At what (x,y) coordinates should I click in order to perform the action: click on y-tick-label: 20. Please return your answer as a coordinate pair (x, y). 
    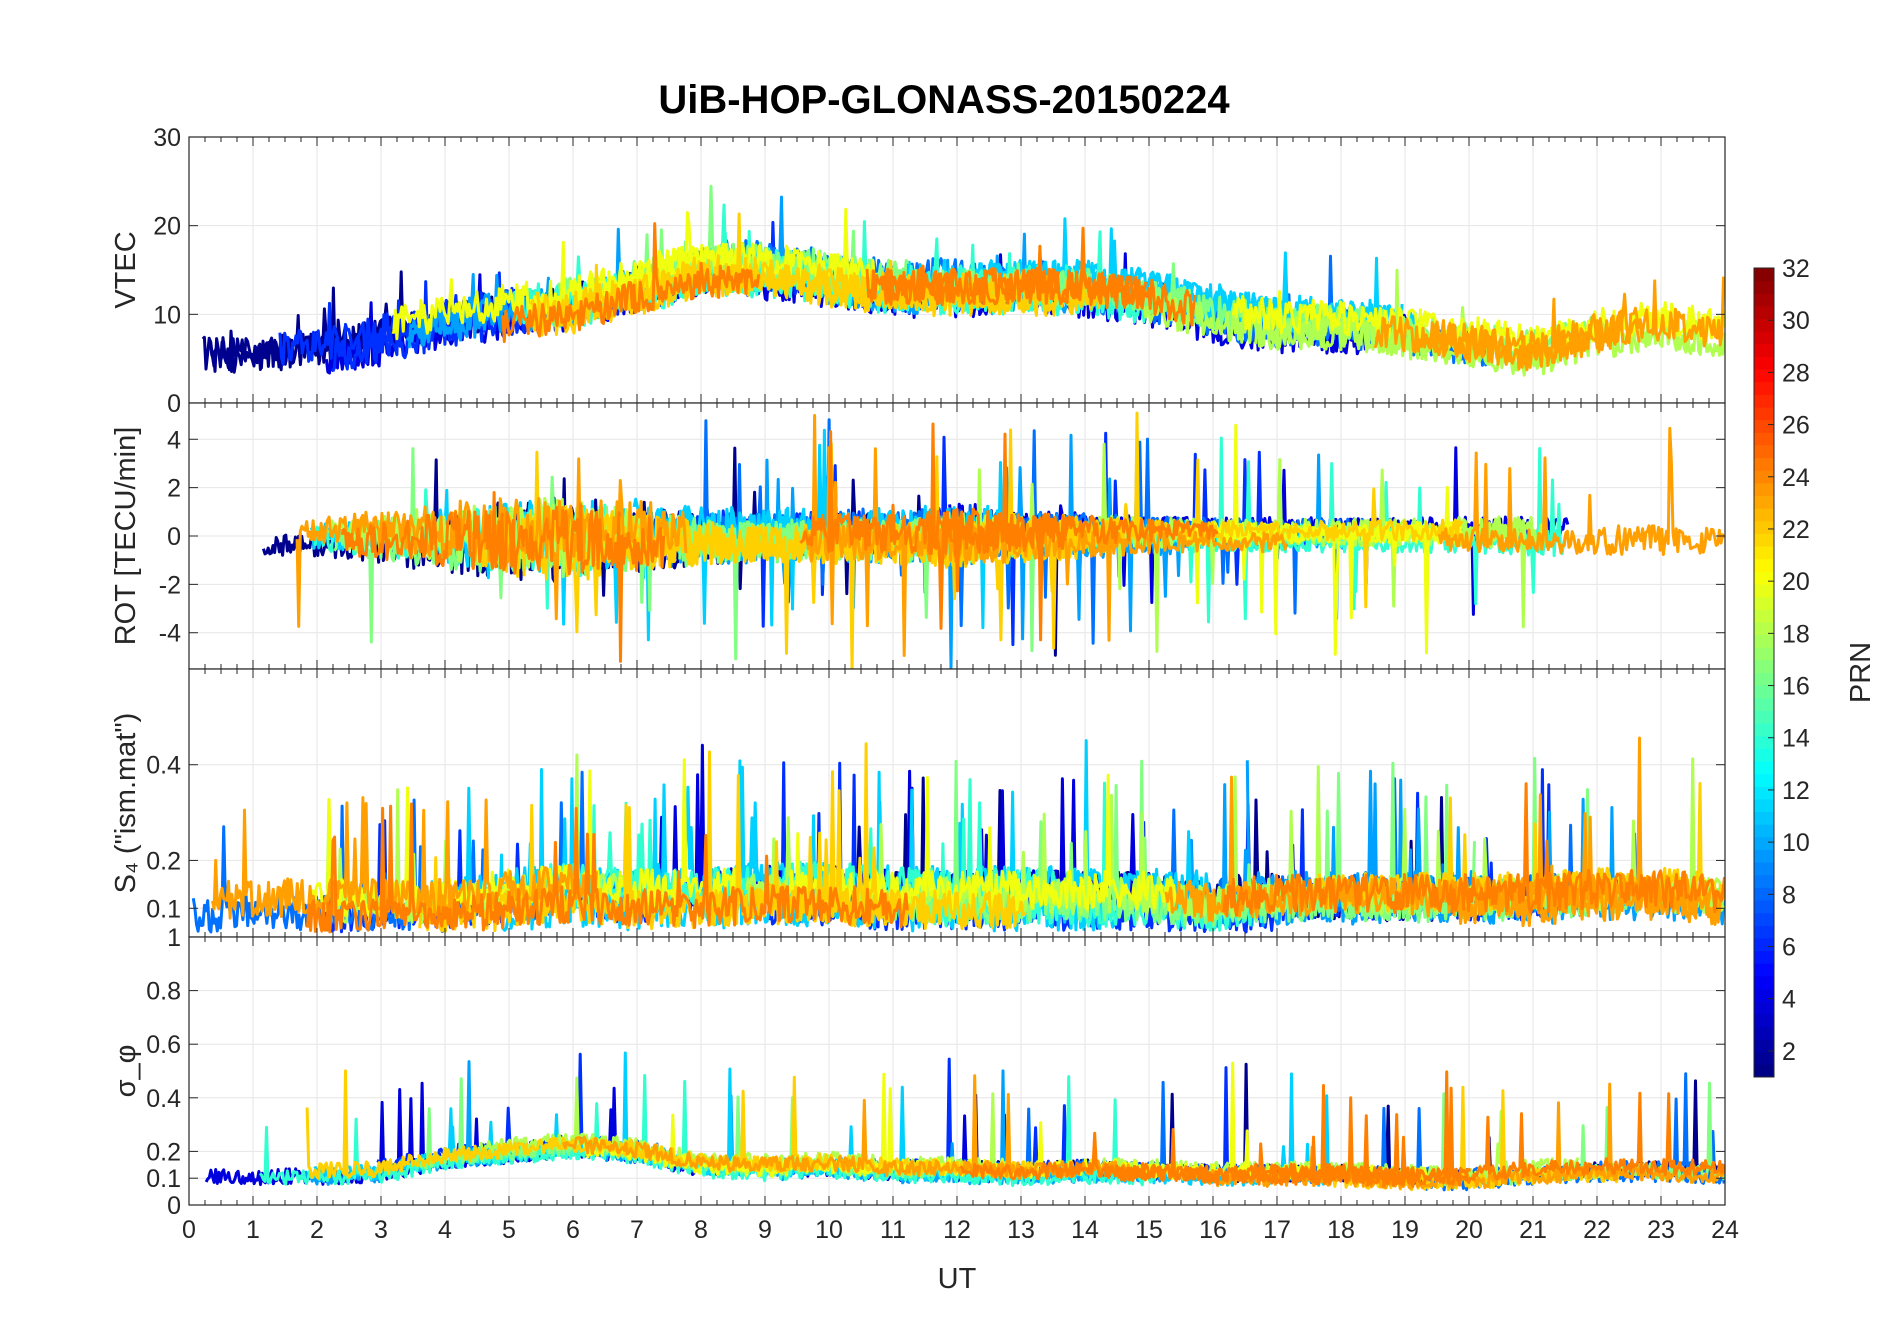
    Looking at the image, I should click on (167, 227).